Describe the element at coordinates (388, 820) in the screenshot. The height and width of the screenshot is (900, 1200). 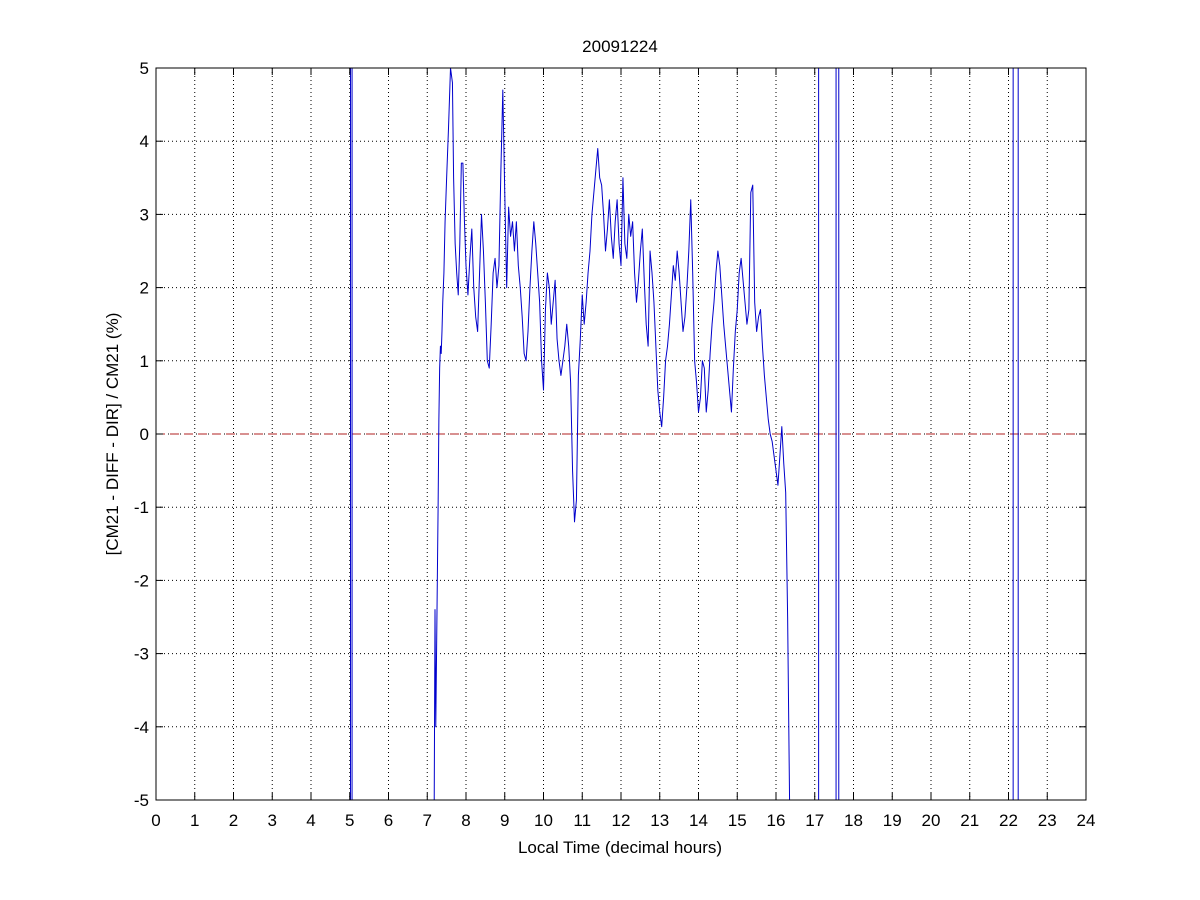
I see `x-tick-label: 6` at that location.